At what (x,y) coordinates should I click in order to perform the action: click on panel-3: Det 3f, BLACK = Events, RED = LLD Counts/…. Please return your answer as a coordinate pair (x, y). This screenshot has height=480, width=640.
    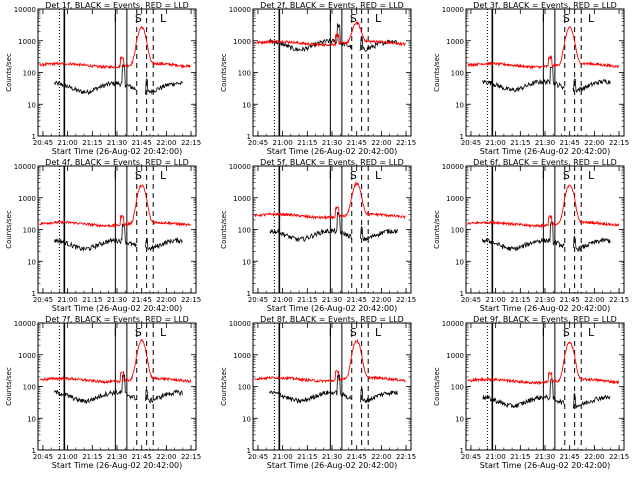
    Looking at the image, I should click on (531, 78).